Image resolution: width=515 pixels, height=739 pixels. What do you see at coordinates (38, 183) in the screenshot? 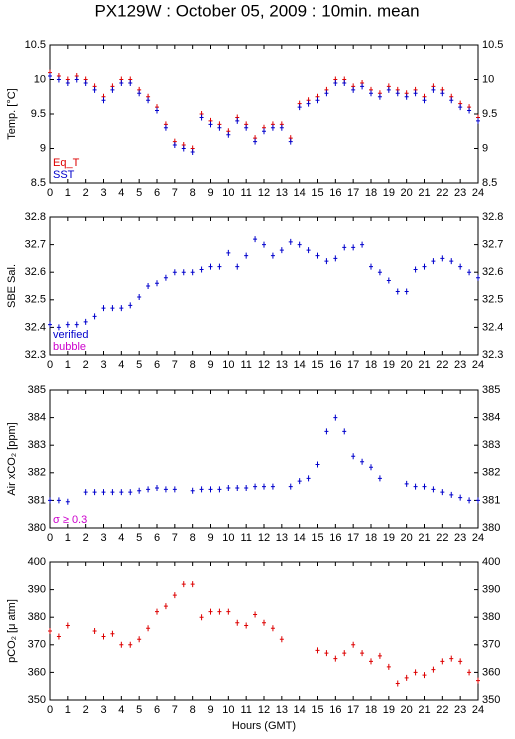
I see `y-tick-label: 8.5` at bounding box center [38, 183].